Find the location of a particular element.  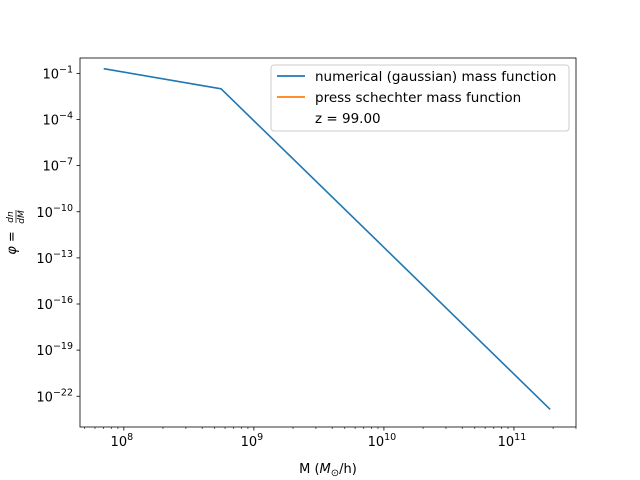

legend-box is located at coordinates (420, 98).